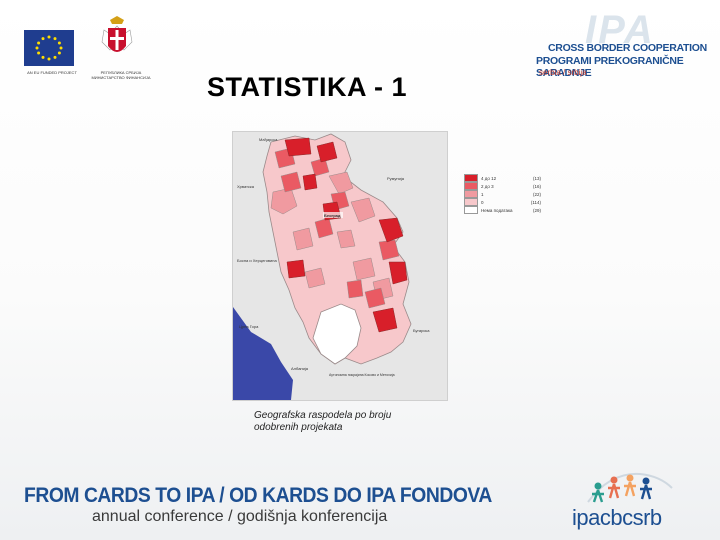  Describe the element at coordinates (249, 326) in the screenshot. I see `label-montenegro: Црна Гора` at that location.